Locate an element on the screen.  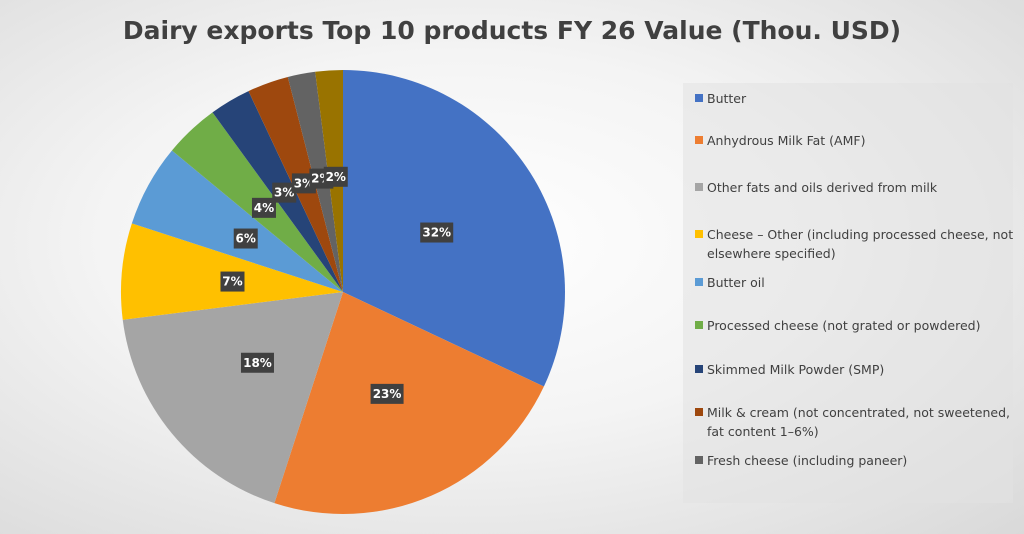
data-label: 3% is located at coordinates (284, 192).